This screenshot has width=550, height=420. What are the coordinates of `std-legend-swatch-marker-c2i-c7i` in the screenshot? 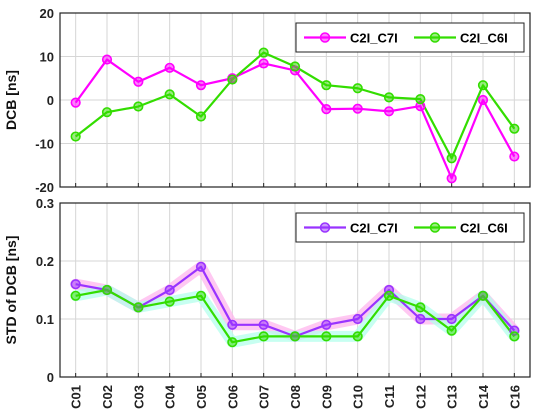 It's located at (325, 227).